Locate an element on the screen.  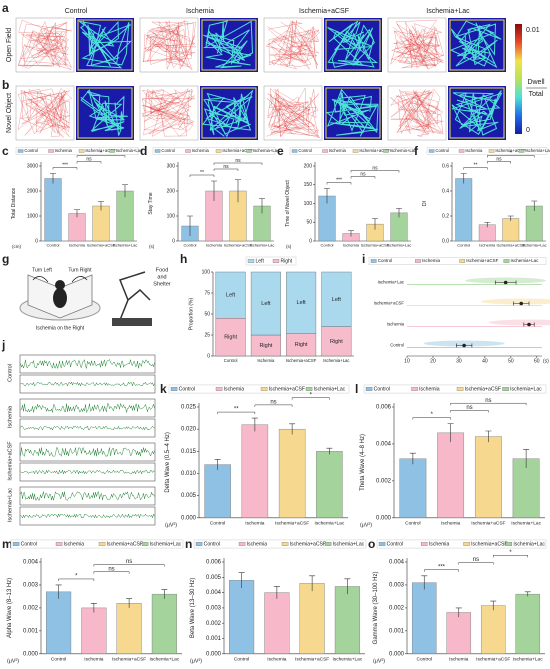
panel-letter: g is located at coordinates (5, 259).